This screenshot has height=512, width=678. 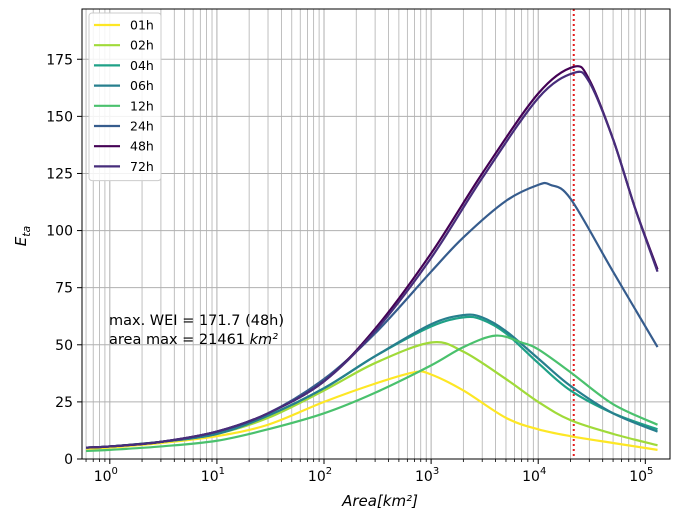 I want to click on legend-label-72h: 72h, so click(x=142, y=166).